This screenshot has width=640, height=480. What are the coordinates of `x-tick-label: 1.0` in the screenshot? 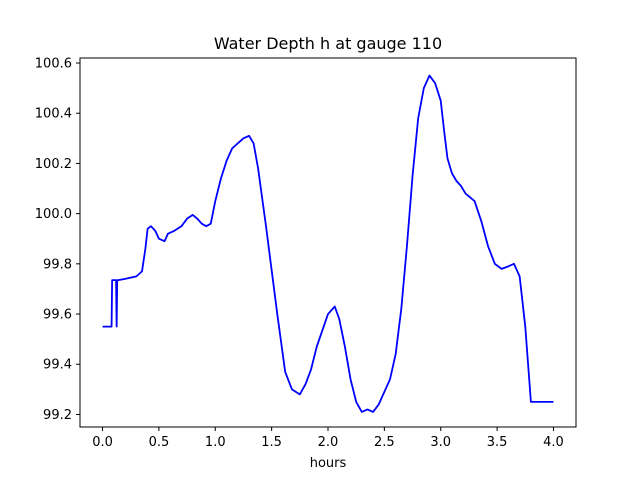 It's located at (215, 442).